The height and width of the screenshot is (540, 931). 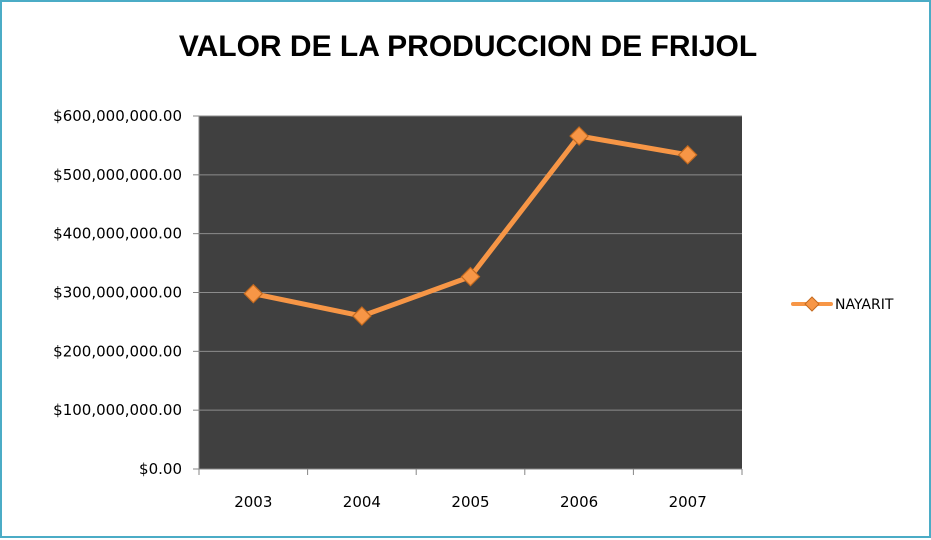 I want to click on y-tick-label: $200,000,000.00, so click(x=117, y=351).